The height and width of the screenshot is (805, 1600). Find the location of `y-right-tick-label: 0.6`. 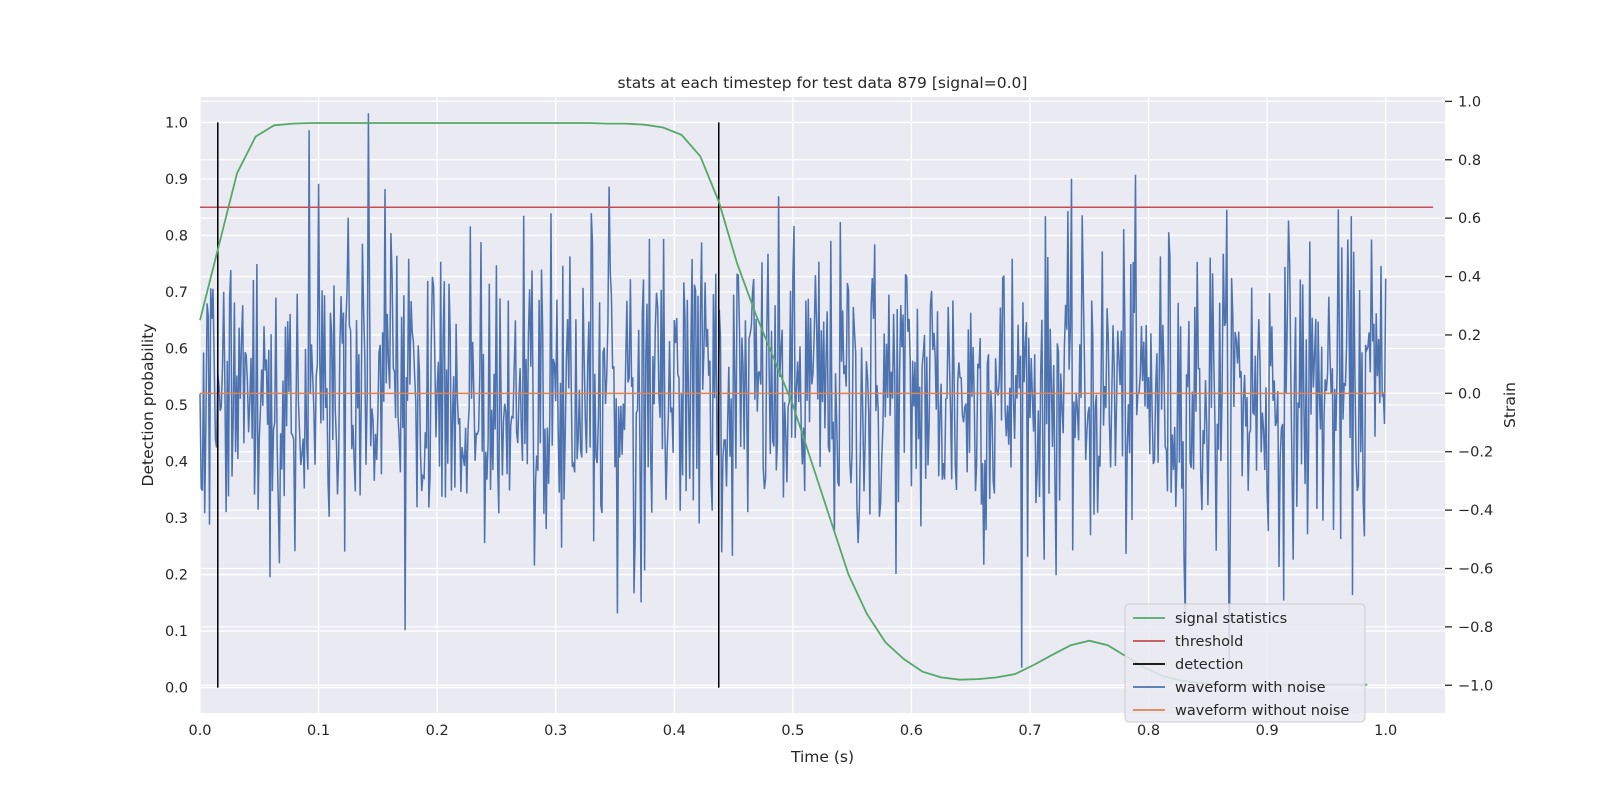

y-right-tick-label: 0.6 is located at coordinates (1469, 219).